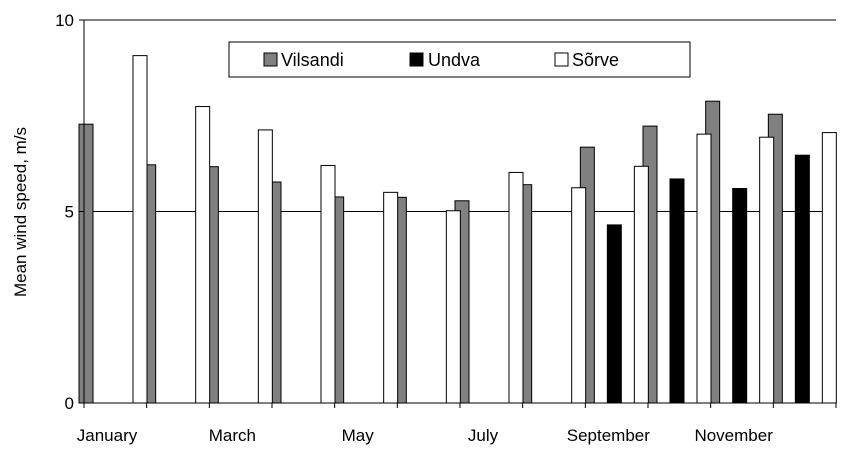 The height and width of the screenshot is (450, 848). What do you see at coordinates (454, 60) in the screenshot?
I see `legend-label-undva: Undva` at bounding box center [454, 60].